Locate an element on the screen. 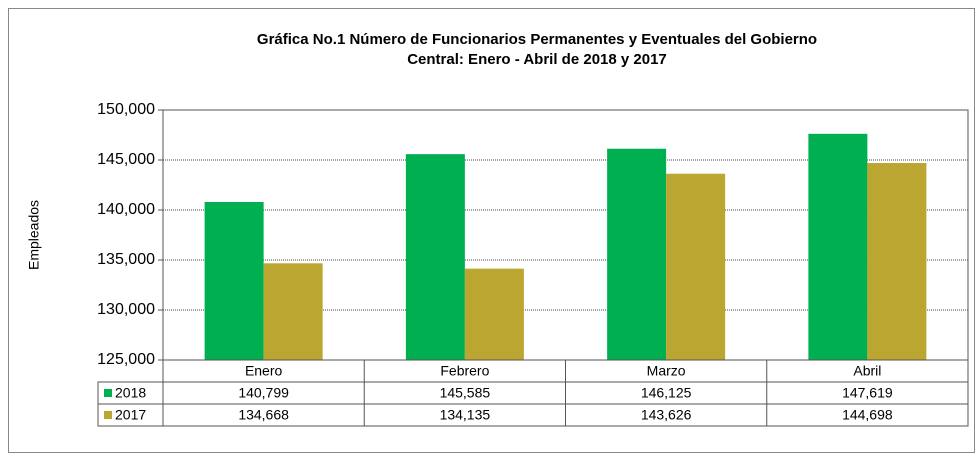 The height and width of the screenshot is (455, 977). chart-title: Central: Enero - Abril de 2018 y 2017 is located at coordinates (537, 59).